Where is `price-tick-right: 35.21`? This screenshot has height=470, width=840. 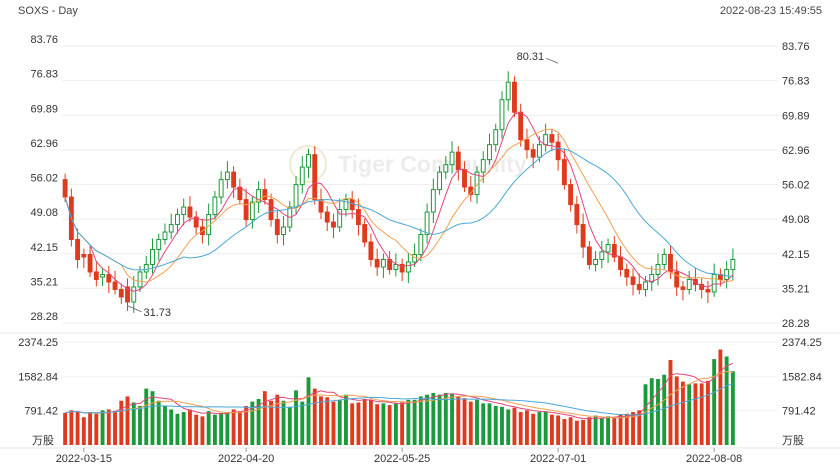 price-tick-right: 35.21 is located at coordinates (796, 289).